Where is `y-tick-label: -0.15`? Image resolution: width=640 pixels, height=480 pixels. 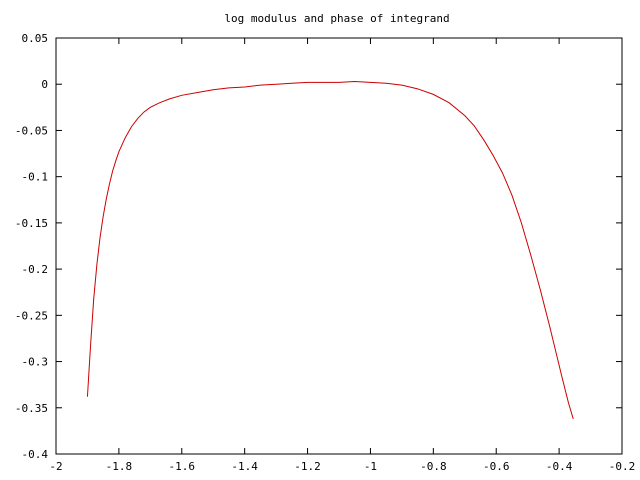 y-tick-label: -0.15 is located at coordinates (31, 223).